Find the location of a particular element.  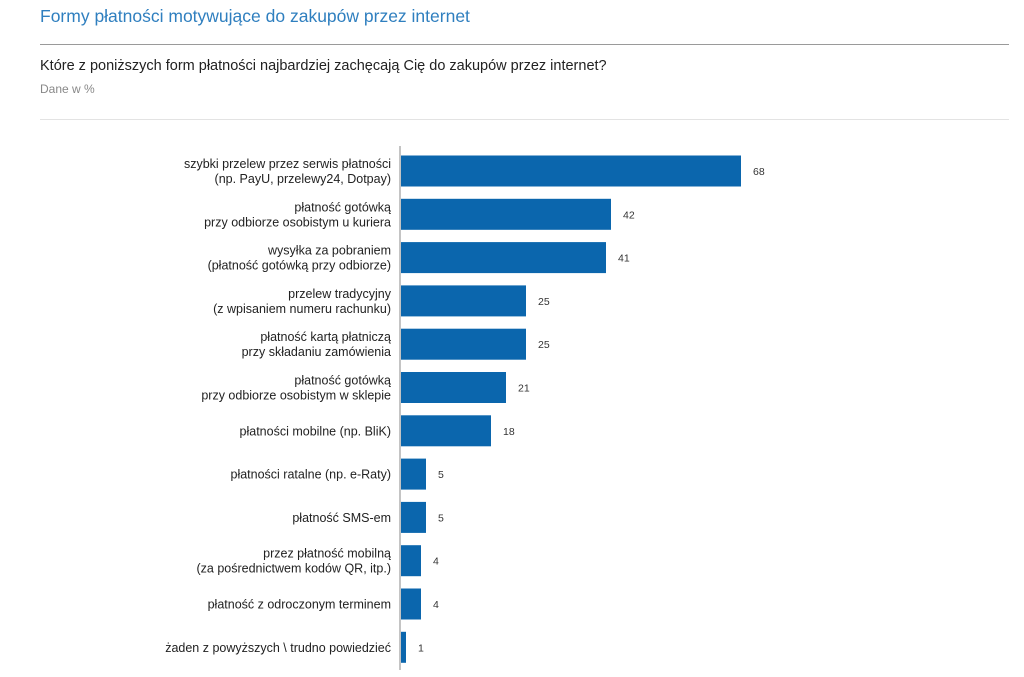

category-label-line: płatność SMS-em is located at coordinates (341, 518).